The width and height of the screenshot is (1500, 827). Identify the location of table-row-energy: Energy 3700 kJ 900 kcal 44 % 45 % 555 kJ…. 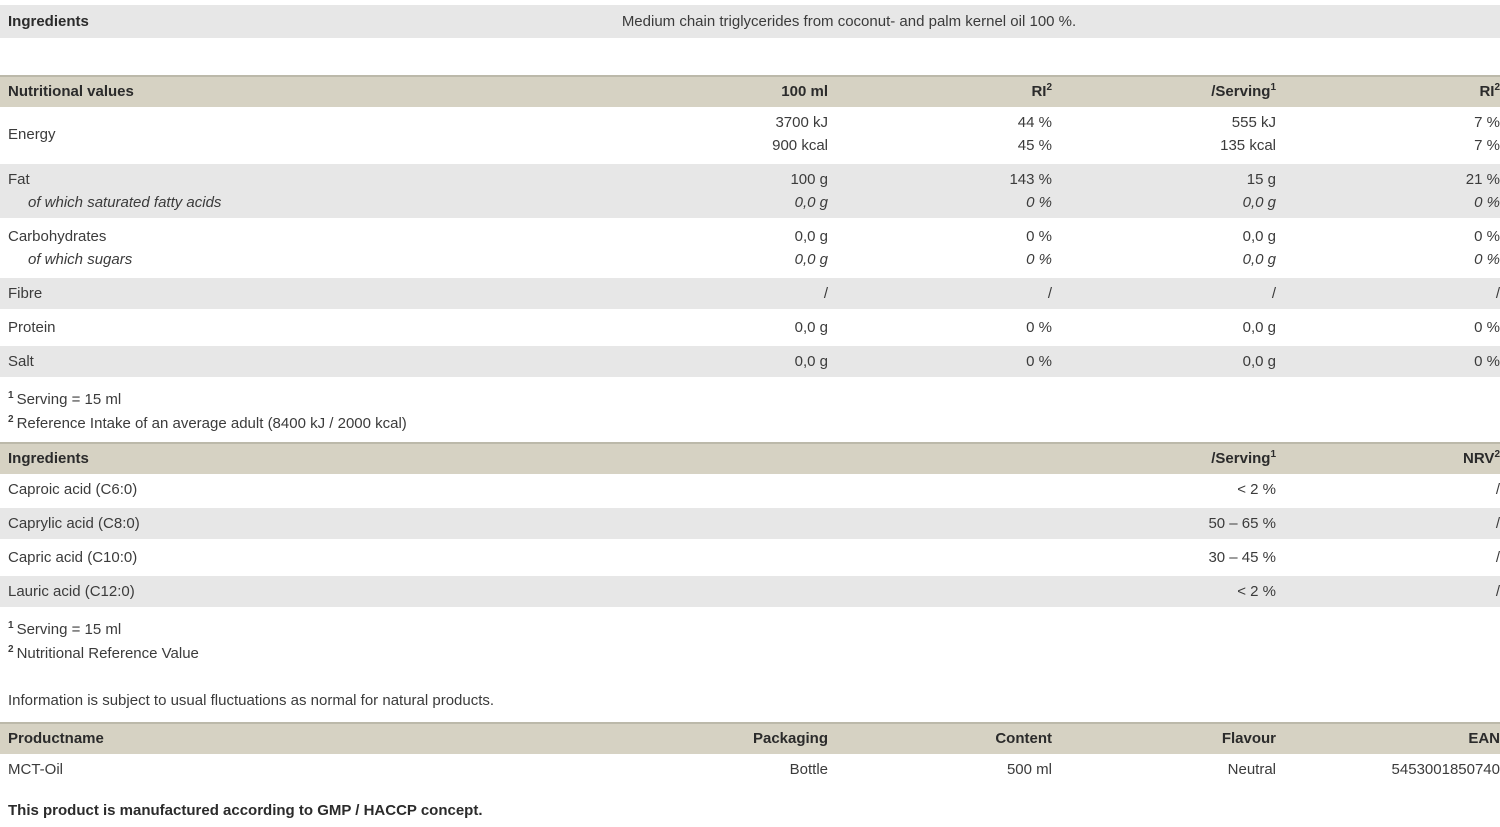
(750, 135).